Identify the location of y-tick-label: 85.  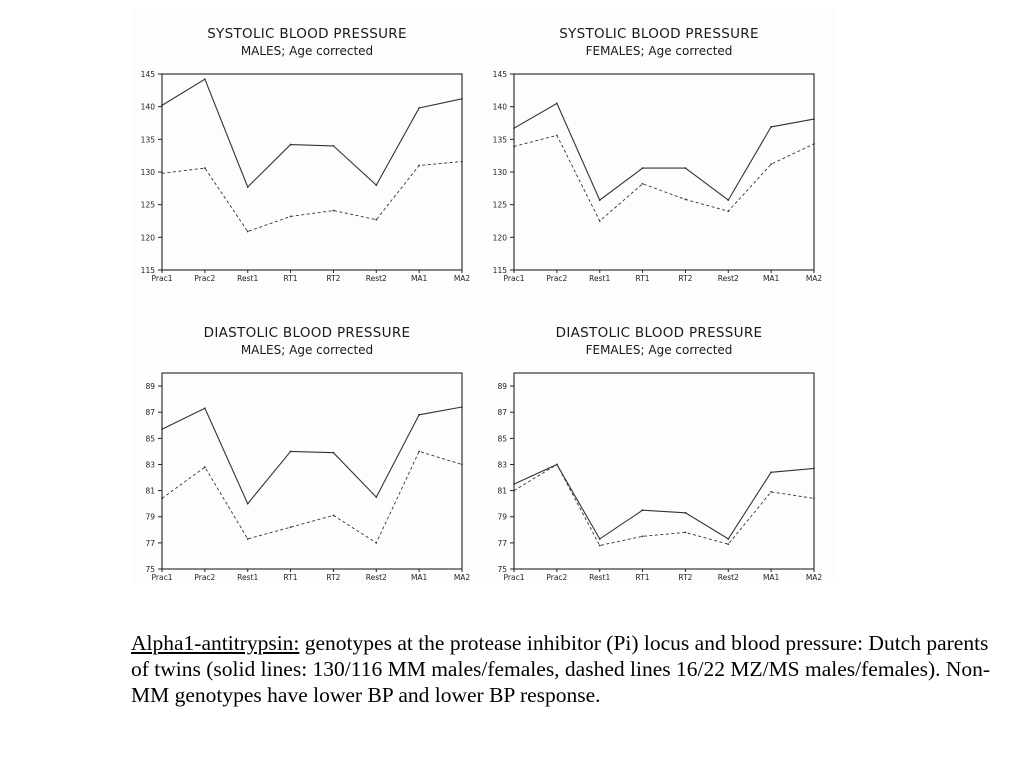
(150, 438).